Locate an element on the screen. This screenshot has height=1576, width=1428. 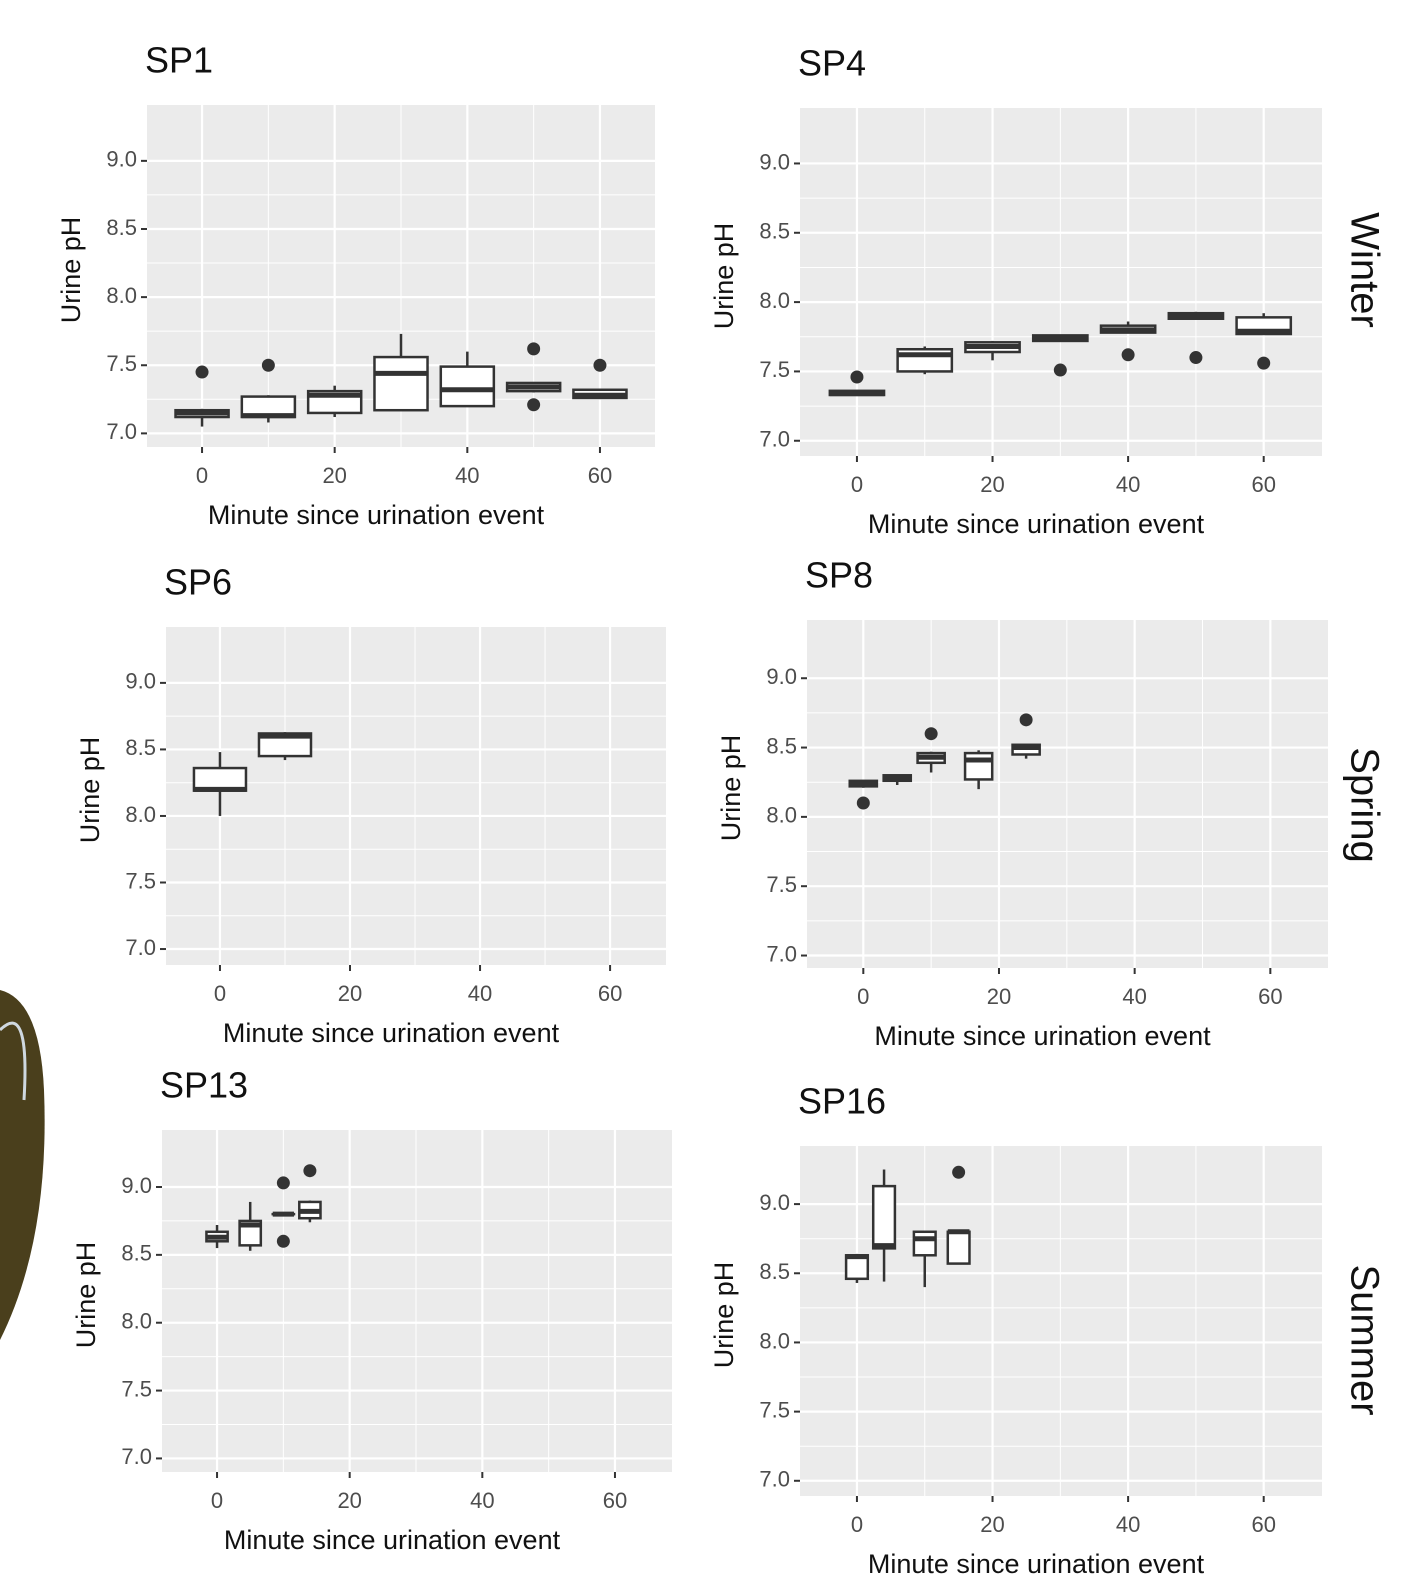
row-label: Spring is located at coordinates (1364, 805).